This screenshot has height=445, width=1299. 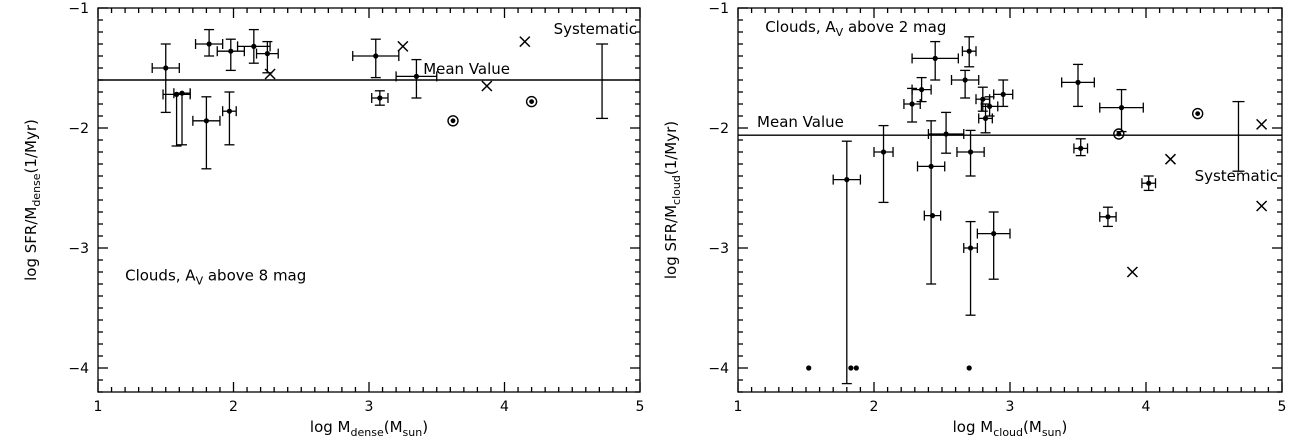 What do you see at coordinates (1282, 407) in the screenshot?
I see `x-tick-label: 5` at bounding box center [1282, 407].